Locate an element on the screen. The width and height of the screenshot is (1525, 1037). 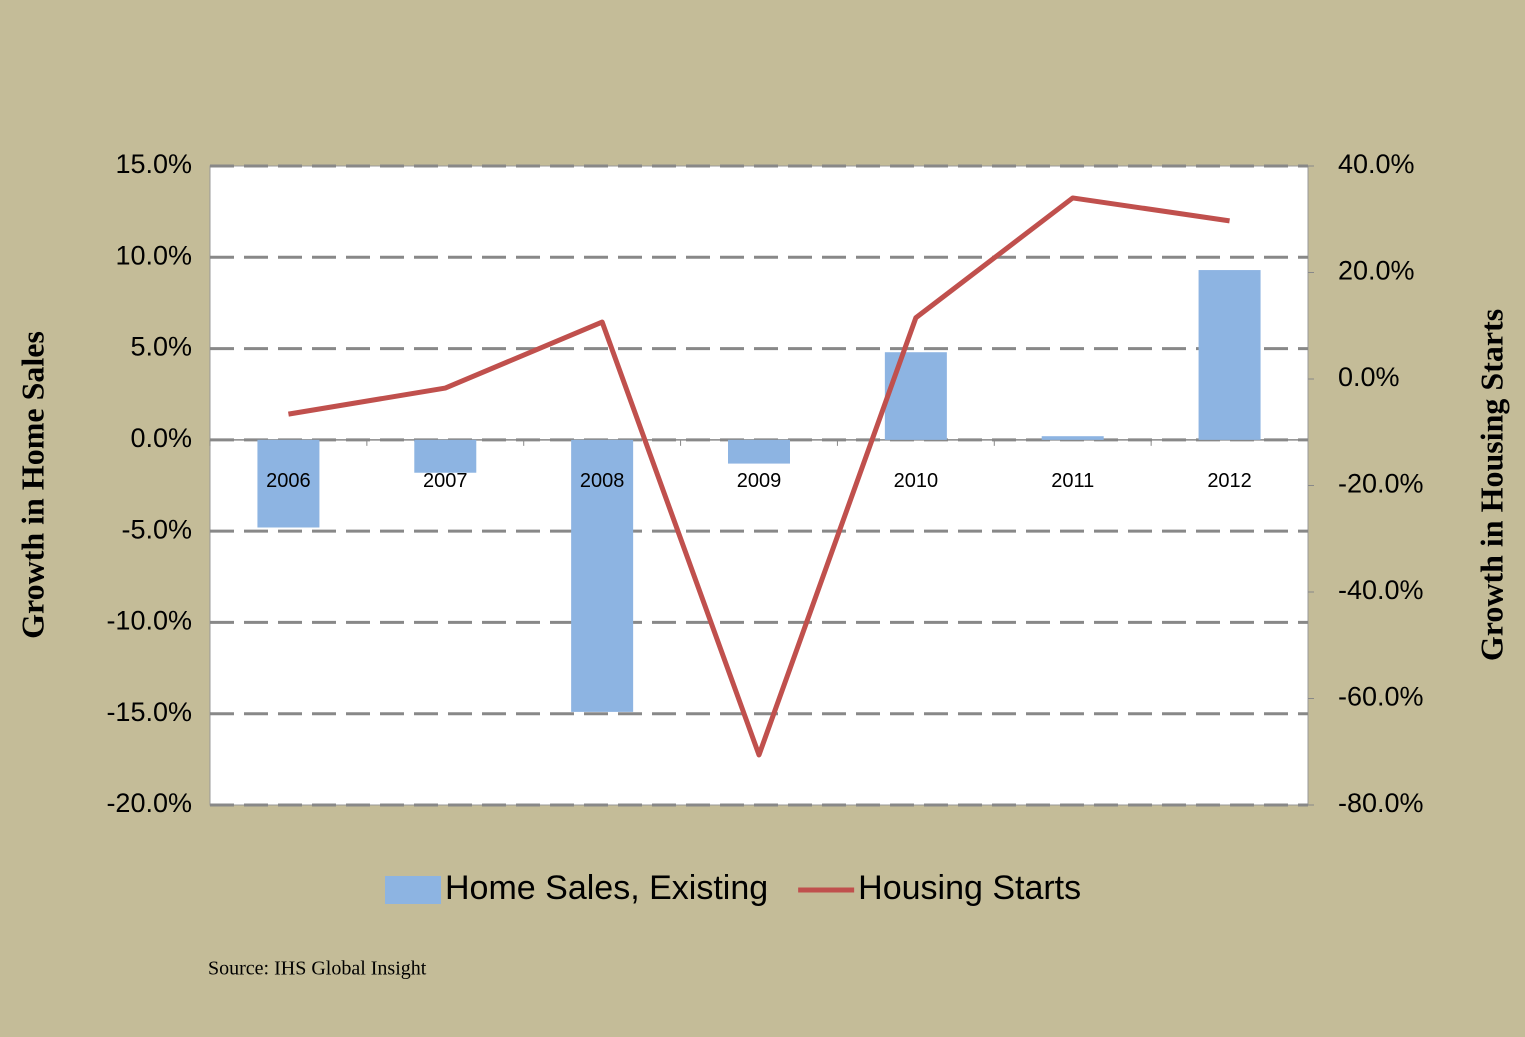
y-tick-label: -10.0% is located at coordinates (149, 621).